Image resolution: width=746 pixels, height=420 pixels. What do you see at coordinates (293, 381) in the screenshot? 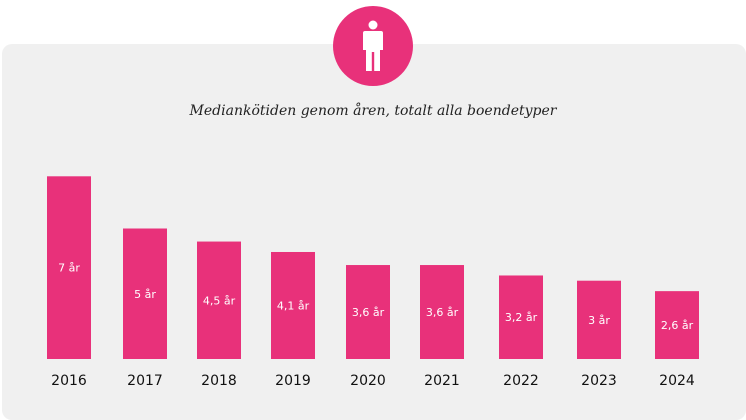
I see `x-tick-label: 2019` at bounding box center [293, 381].